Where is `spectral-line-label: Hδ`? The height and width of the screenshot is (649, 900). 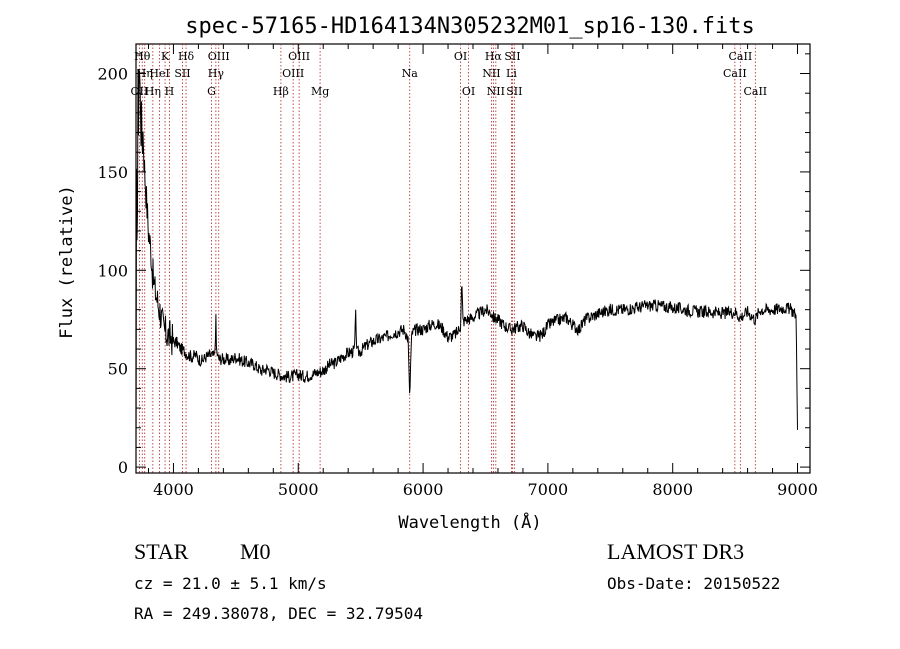 spectral-line-label: Hδ is located at coordinates (186, 56).